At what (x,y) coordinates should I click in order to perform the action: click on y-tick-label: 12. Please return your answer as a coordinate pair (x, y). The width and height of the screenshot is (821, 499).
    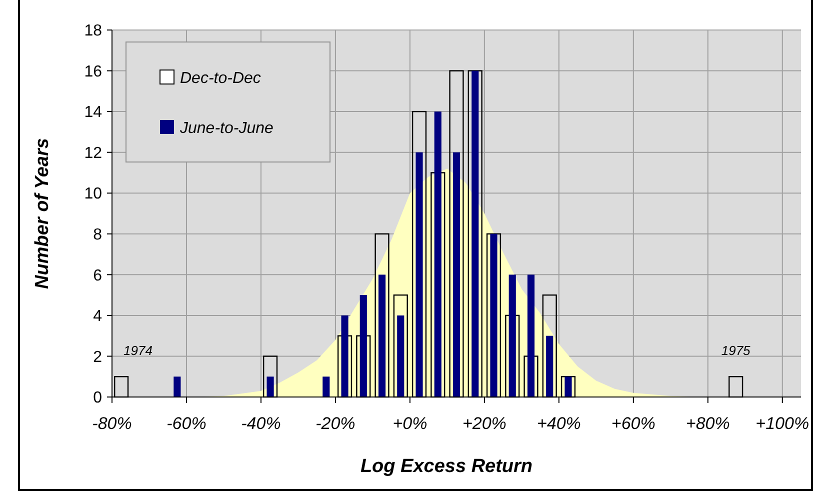
    Looking at the image, I should click on (93, 153).